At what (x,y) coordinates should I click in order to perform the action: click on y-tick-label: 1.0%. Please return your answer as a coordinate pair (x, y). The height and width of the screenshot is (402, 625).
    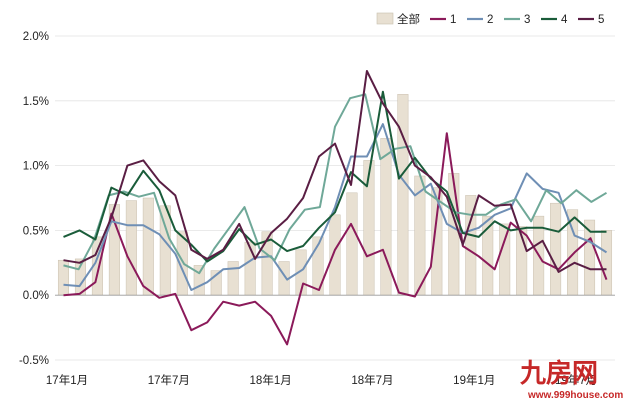
    Looking at the image, I should click on (36, 167).